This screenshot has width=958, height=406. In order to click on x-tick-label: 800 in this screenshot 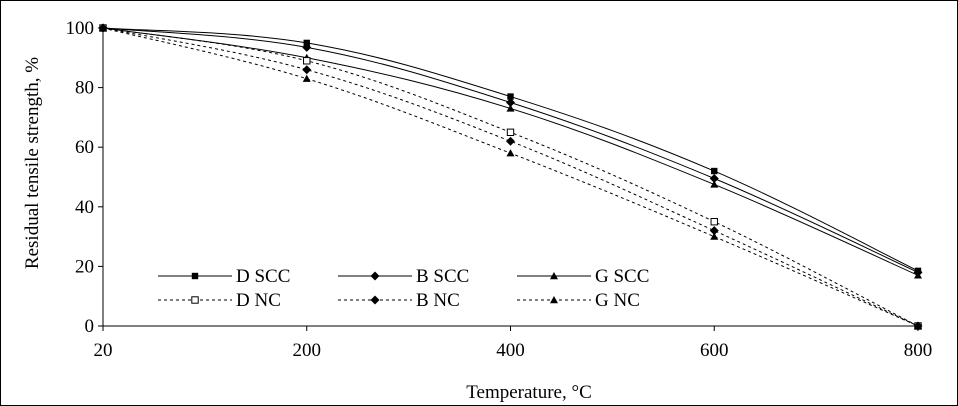, I will do `click(918, 350)`.